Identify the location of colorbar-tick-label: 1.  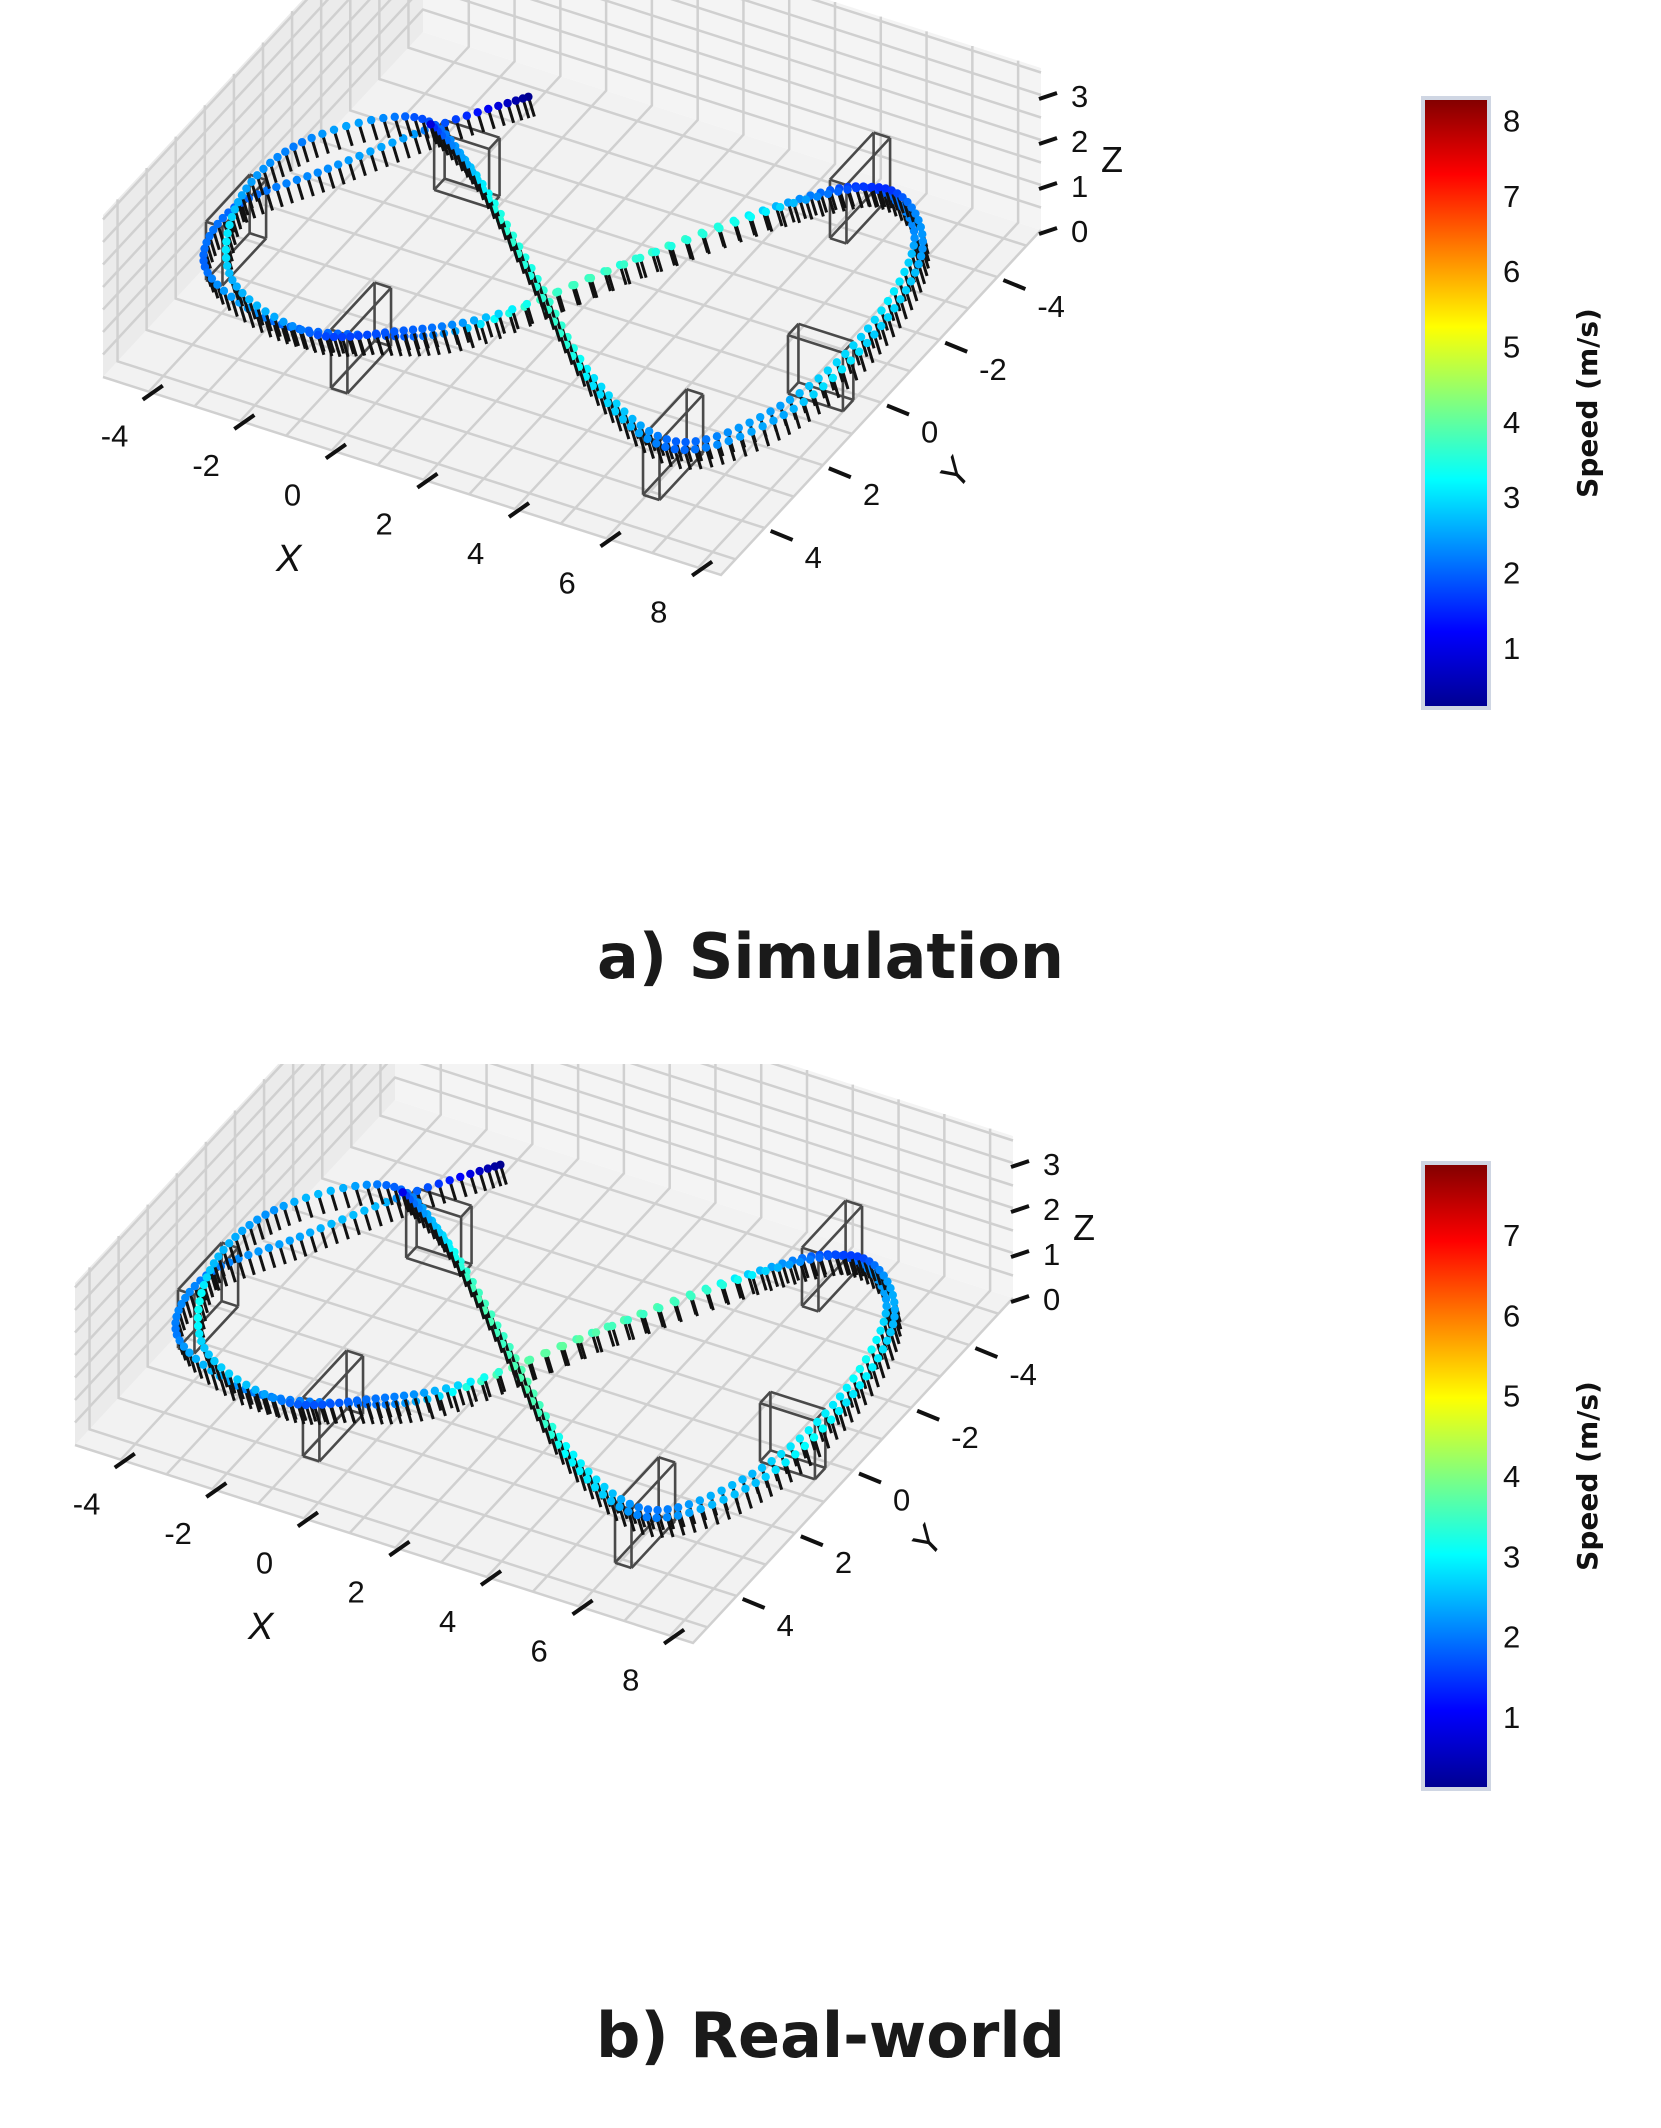
(1511, 1717).